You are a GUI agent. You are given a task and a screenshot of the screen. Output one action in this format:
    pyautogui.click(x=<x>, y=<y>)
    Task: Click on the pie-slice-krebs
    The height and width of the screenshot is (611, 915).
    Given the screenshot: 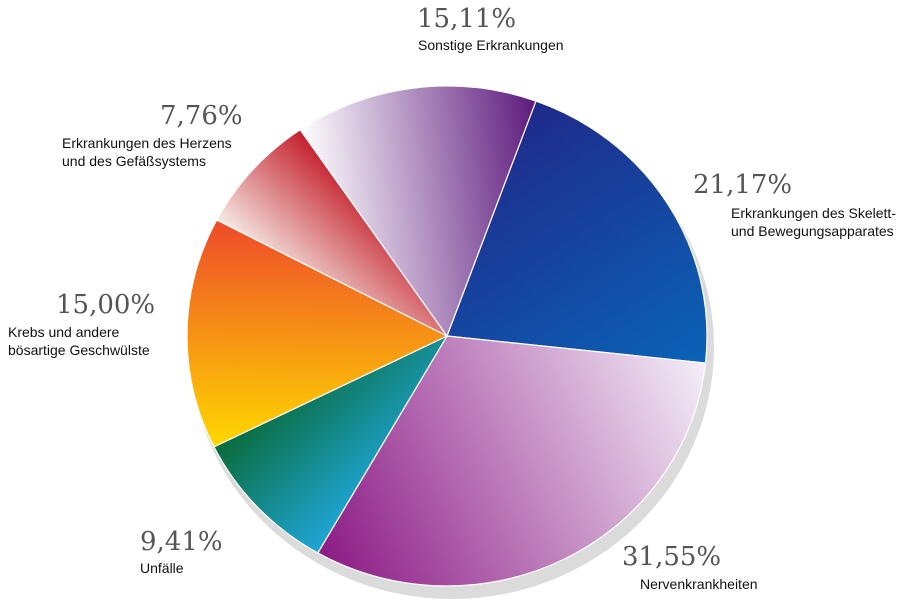 What is the action you would take?
    pyautogui.click(x=317, y=333)
    